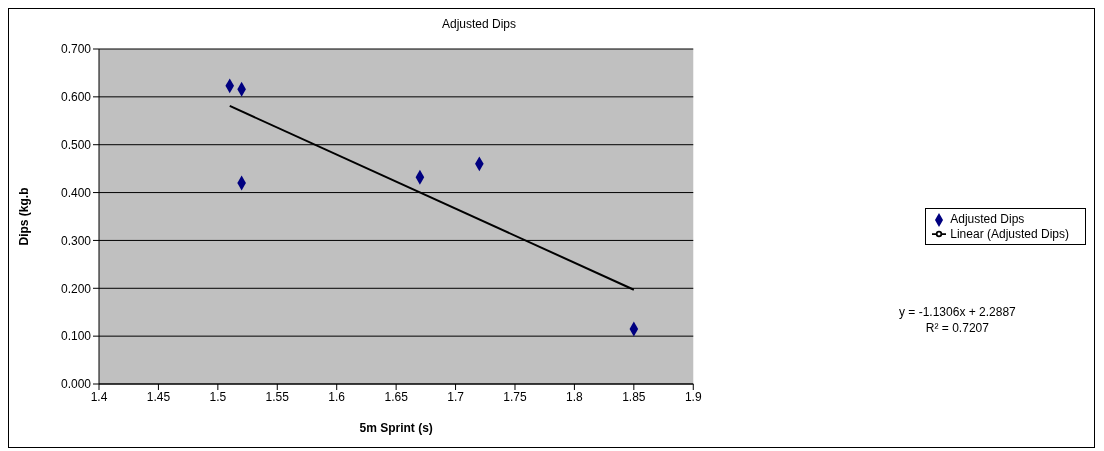  What do you see at coordinates (76, 240) in the screenshot?
I see `y-tick-label: 0.300` at bounding box center [76, 240].